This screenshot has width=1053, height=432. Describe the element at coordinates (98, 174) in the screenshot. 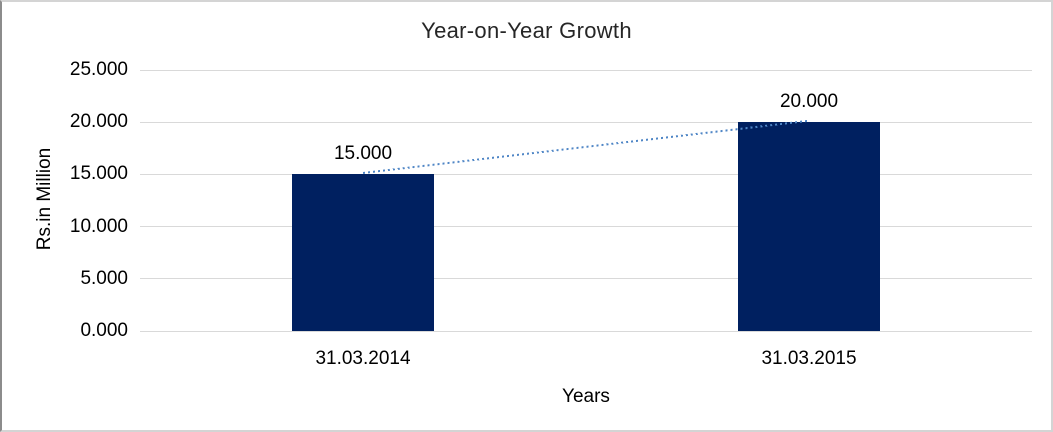

I see `y-tick-label: 15.000` at that location.